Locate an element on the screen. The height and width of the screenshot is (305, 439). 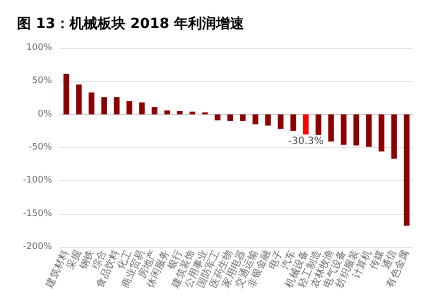
y-tick-label: -50% is located at coordinates (40, 147).